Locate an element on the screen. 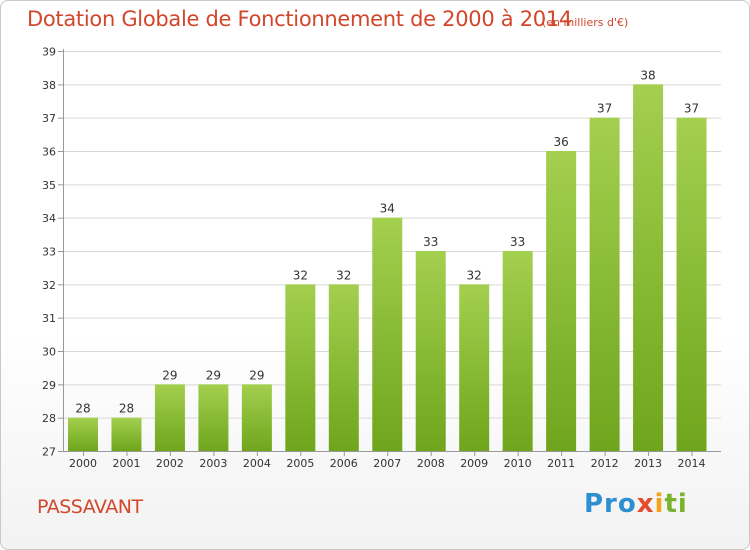 This screenshot has height=550, width=750. logo-part-4: ti is located at coordinates (676, 504).